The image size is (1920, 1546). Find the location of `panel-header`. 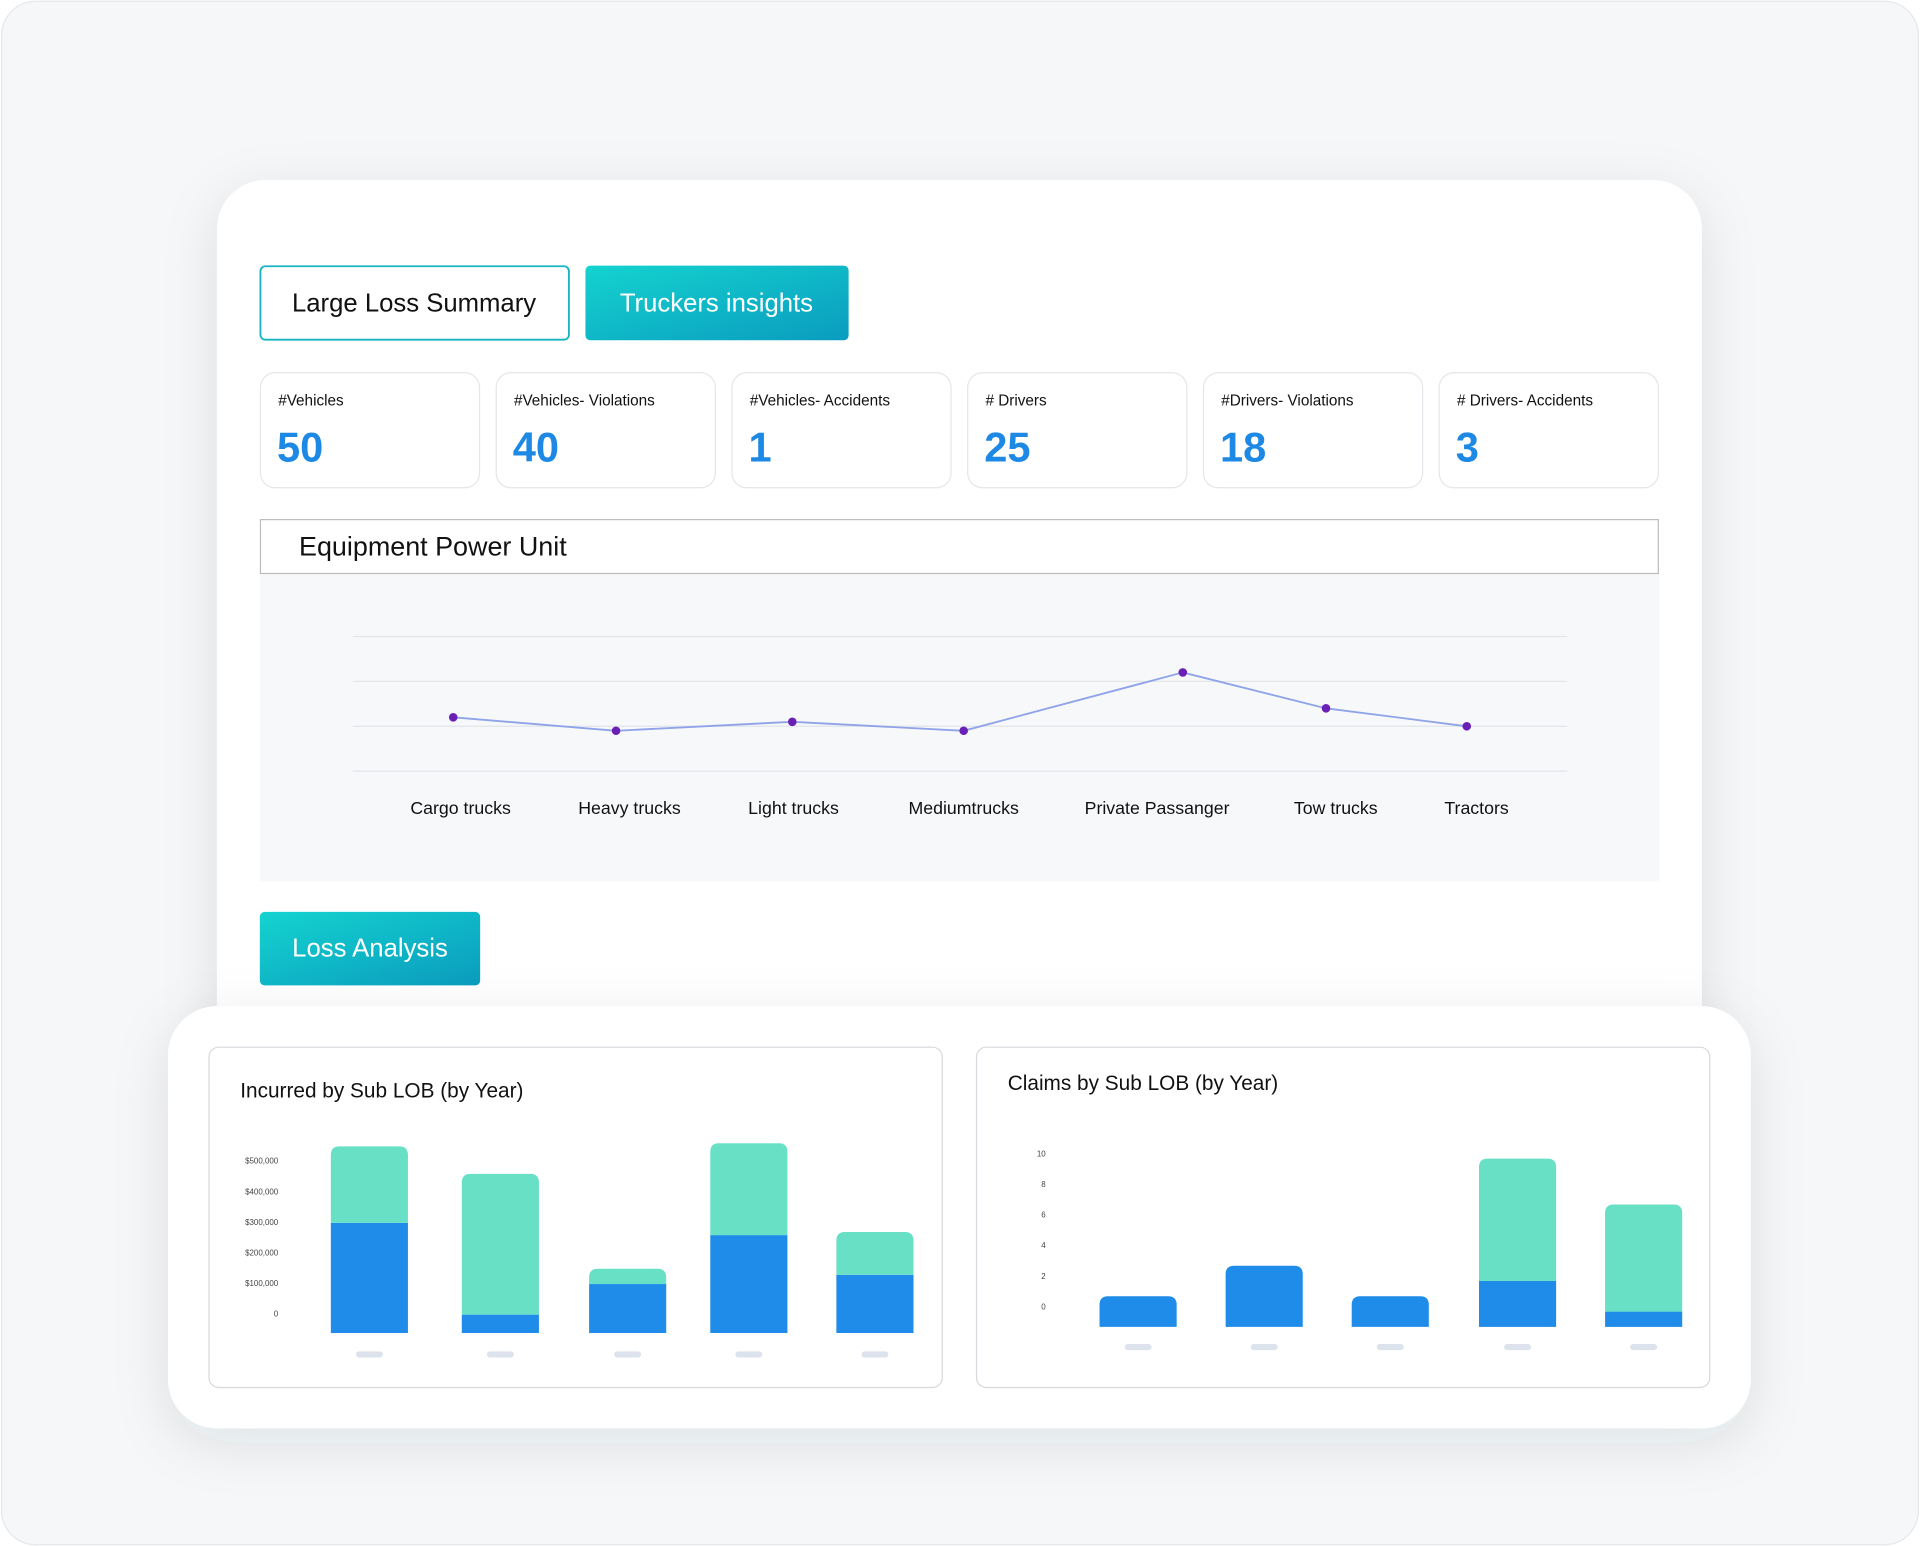

panel-header is located at coordinates (959, 547).